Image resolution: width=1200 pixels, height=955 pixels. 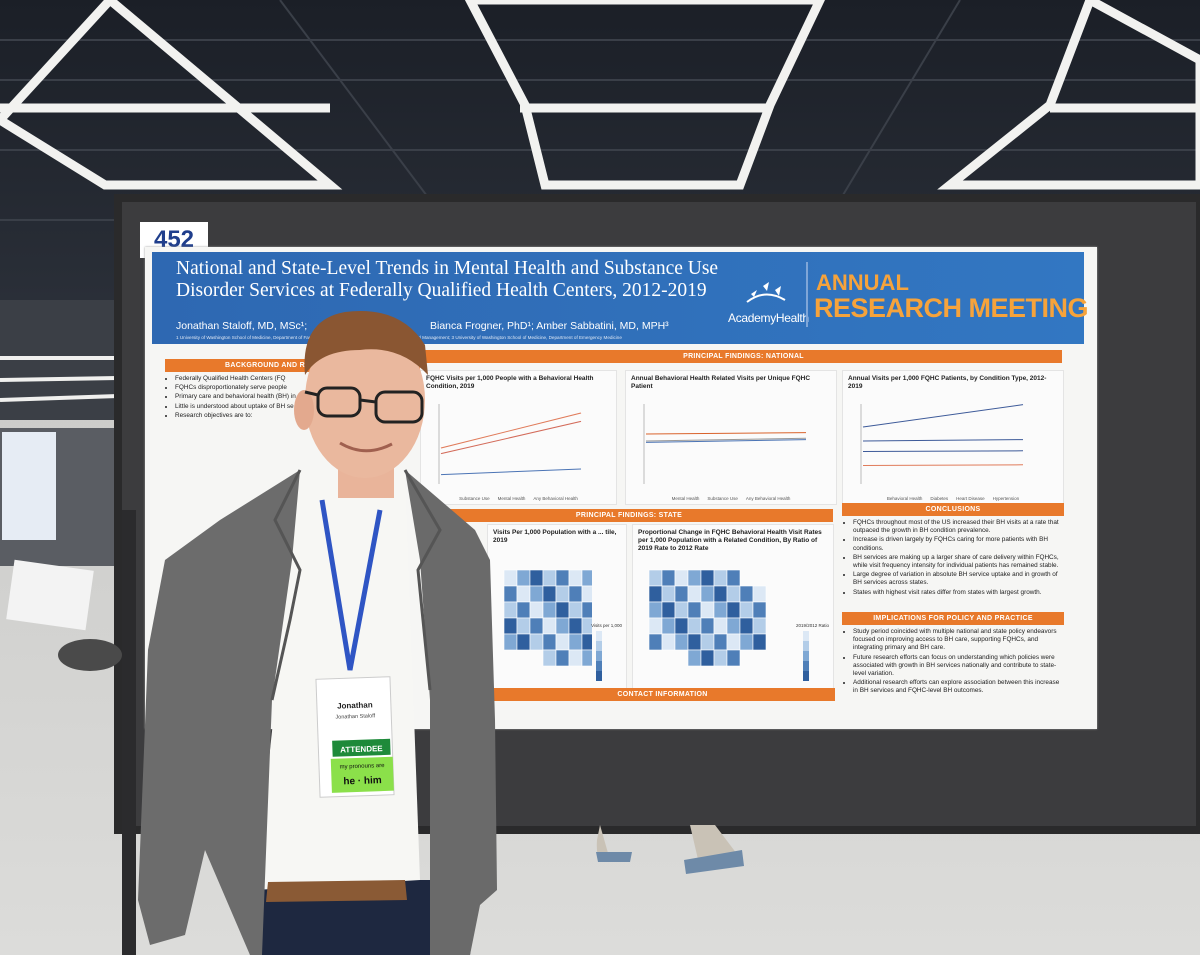 What do you see at coordinates (812, 625) in the screenshot?
I see `map-legend-title: 2019/2012 Ratio` at bounding box center [812, 625].